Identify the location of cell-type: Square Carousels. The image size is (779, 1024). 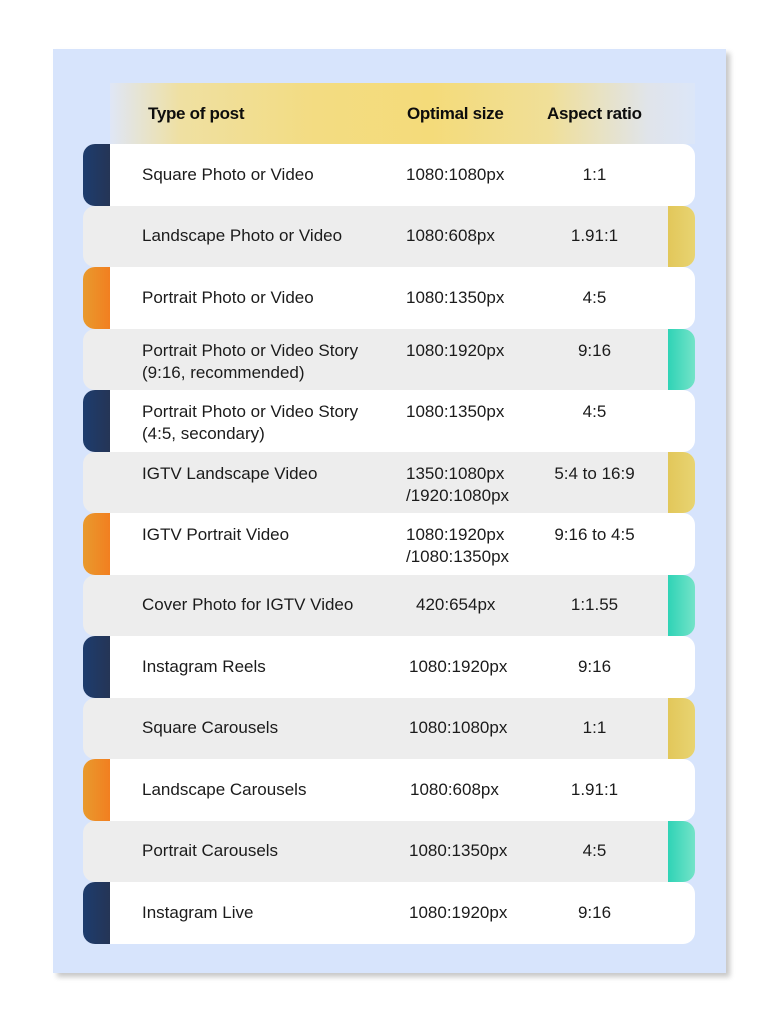
(210, 728).